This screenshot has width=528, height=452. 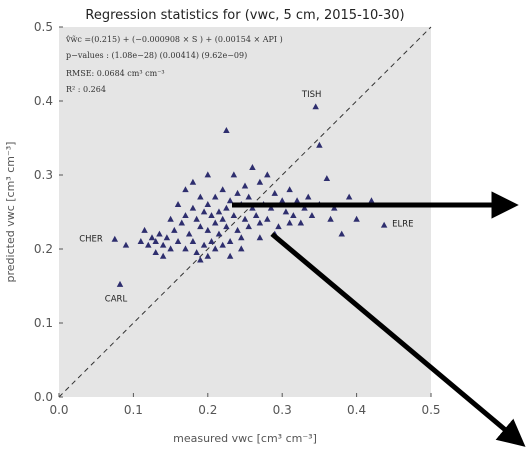 I want to click on y-tick-label: 0.3, so click(x=43, y=175).